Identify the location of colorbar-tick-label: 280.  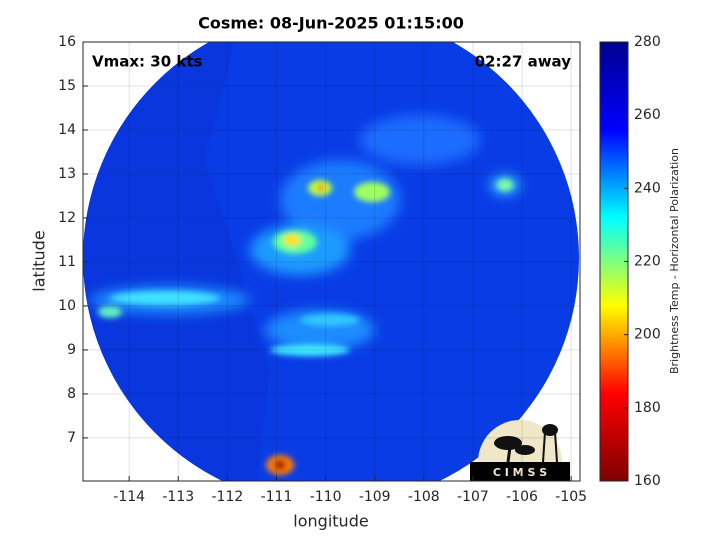
(647, 42).